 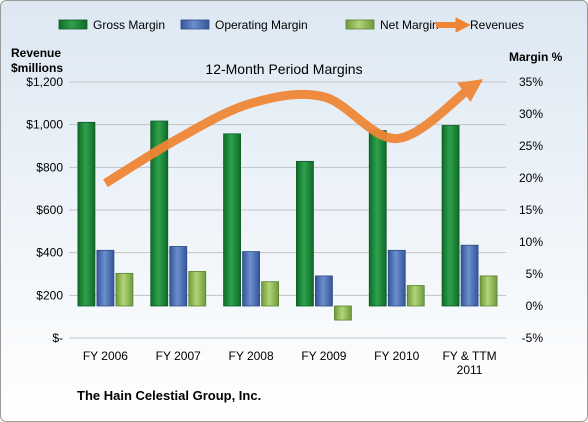 I want to click on left-tick-label: $1,000, so click(x=44, y=125).